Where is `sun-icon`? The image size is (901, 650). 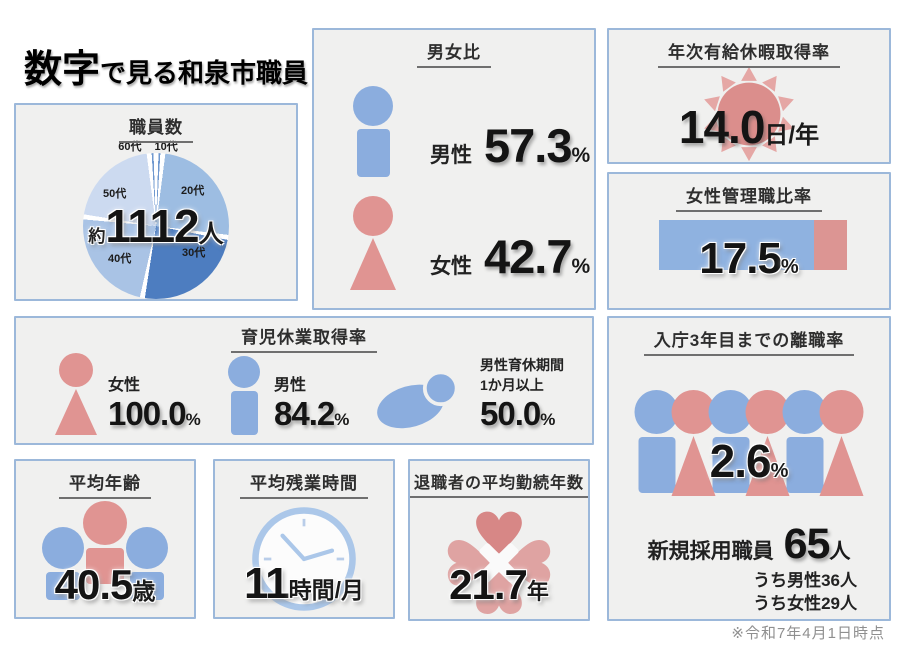 sun-icon is located at coordinates (749, 114).